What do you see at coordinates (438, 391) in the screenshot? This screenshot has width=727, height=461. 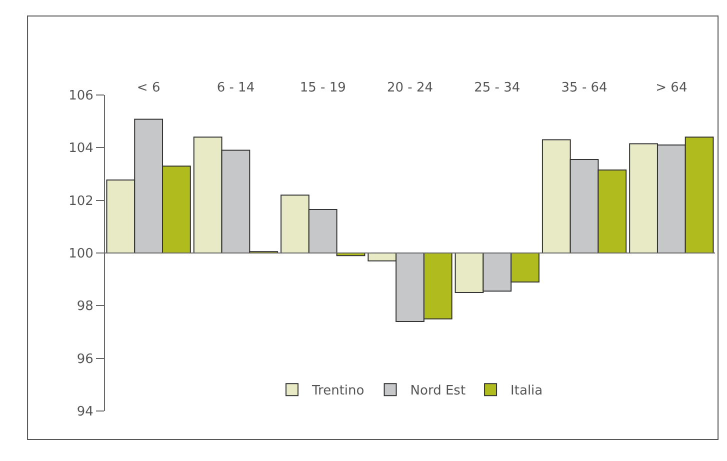 I see `legend-label: Nord Est` at bounding box center [438, 391].